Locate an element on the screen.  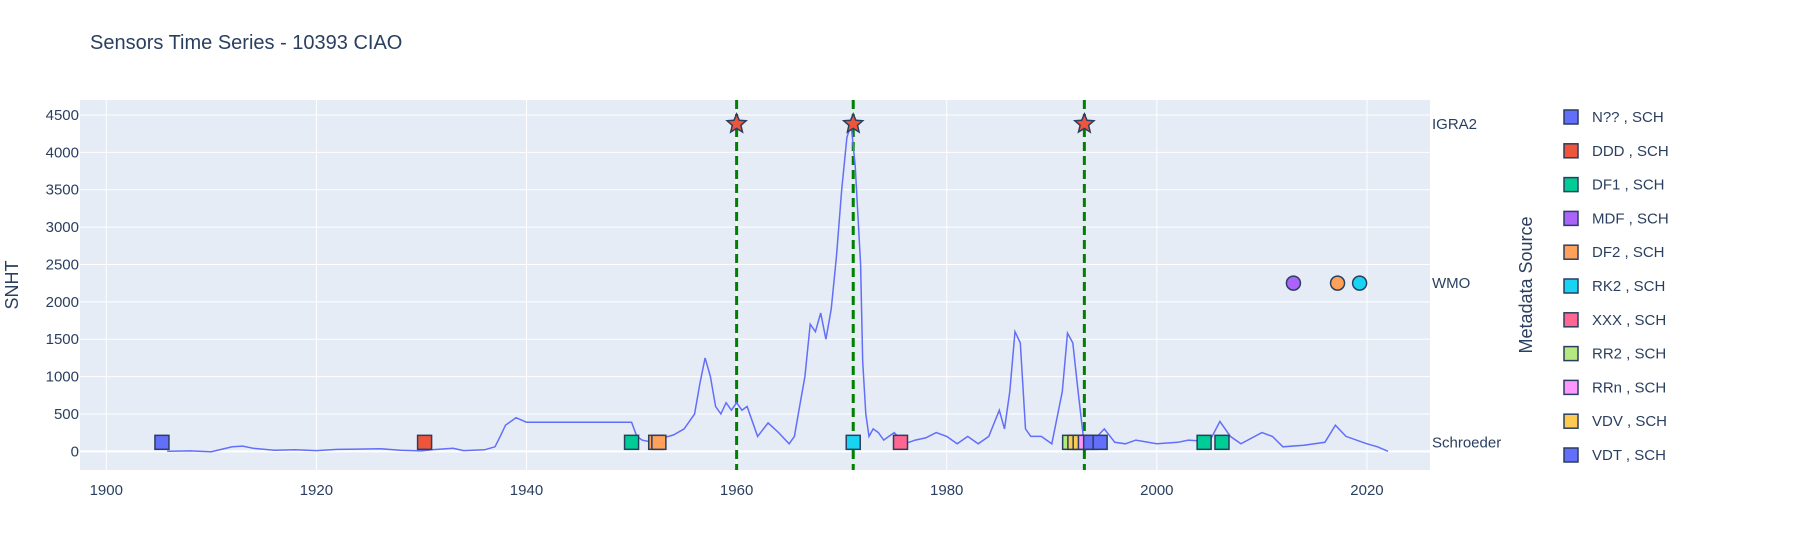
legend-label: DDD , SCH is located at coordinates (1630, 151).